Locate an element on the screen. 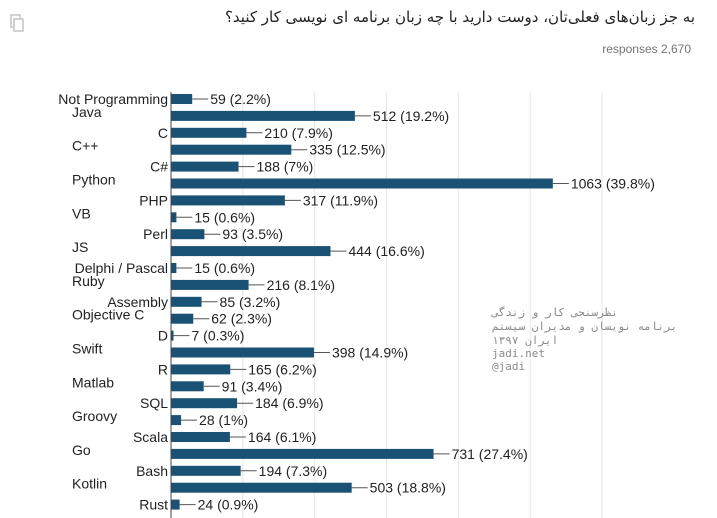  category-label: R is located at coordinates (163, 369).